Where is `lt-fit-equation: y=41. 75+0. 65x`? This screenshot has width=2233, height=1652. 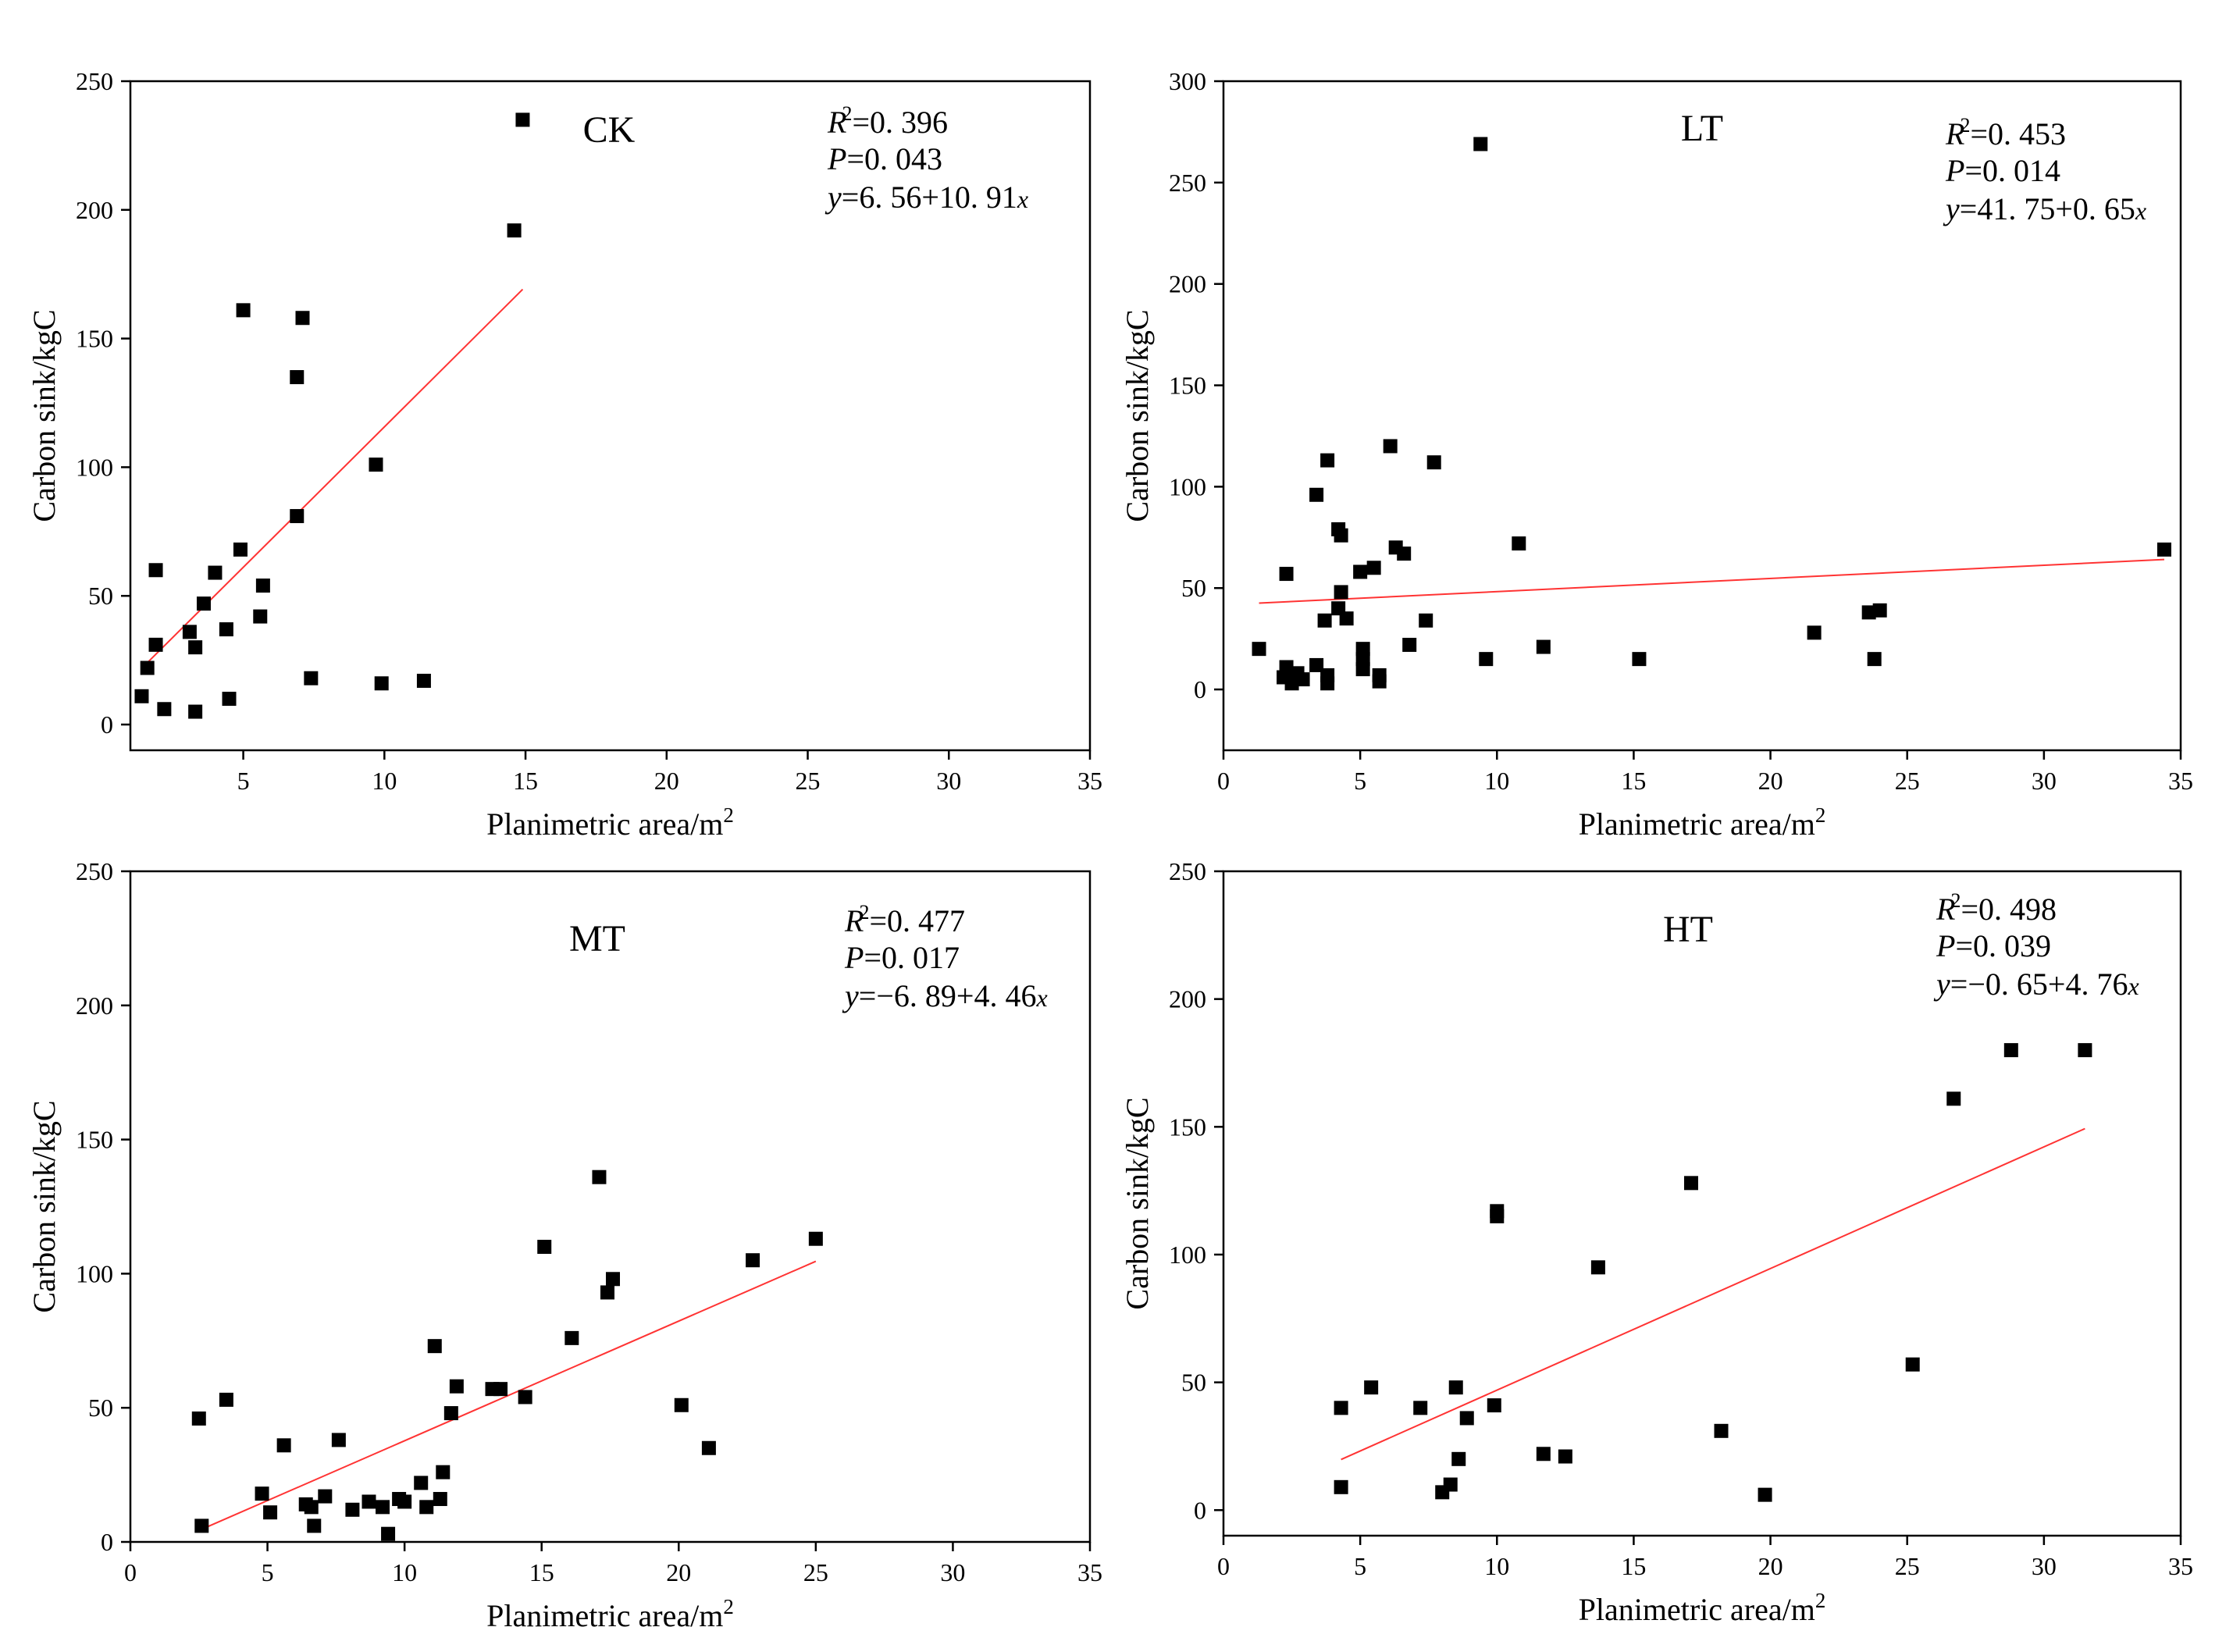
lt-fit-equation: y=41. 75+0. 65x is located at coordinates (2044, 209).